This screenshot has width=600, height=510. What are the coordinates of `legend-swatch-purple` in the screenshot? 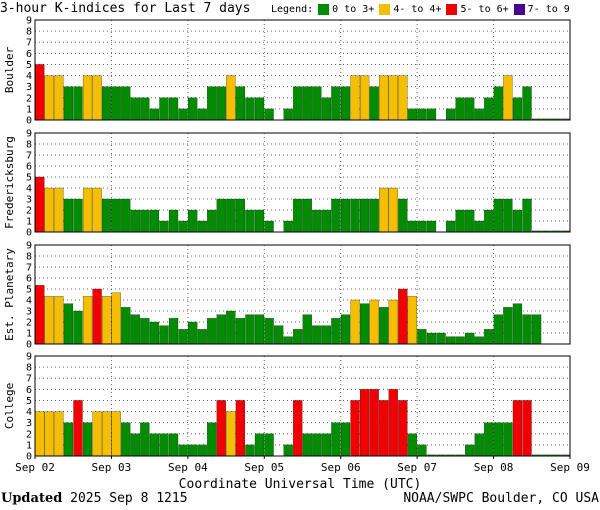 It's located at (519, 9).